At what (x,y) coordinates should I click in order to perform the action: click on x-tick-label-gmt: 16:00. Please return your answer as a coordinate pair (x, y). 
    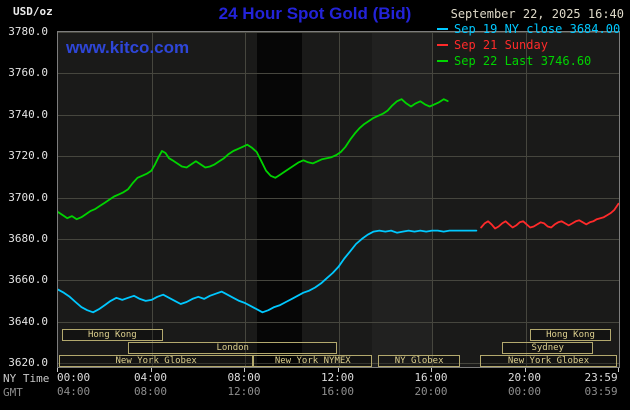
    Looking at the image, I should click on (337, 391).